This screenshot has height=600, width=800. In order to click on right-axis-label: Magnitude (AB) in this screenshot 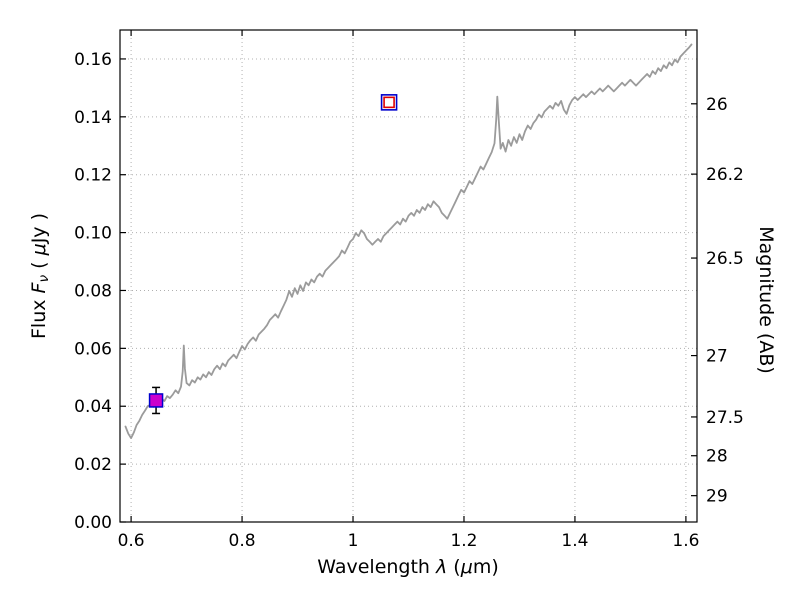, I will do `click(766, 300)`.